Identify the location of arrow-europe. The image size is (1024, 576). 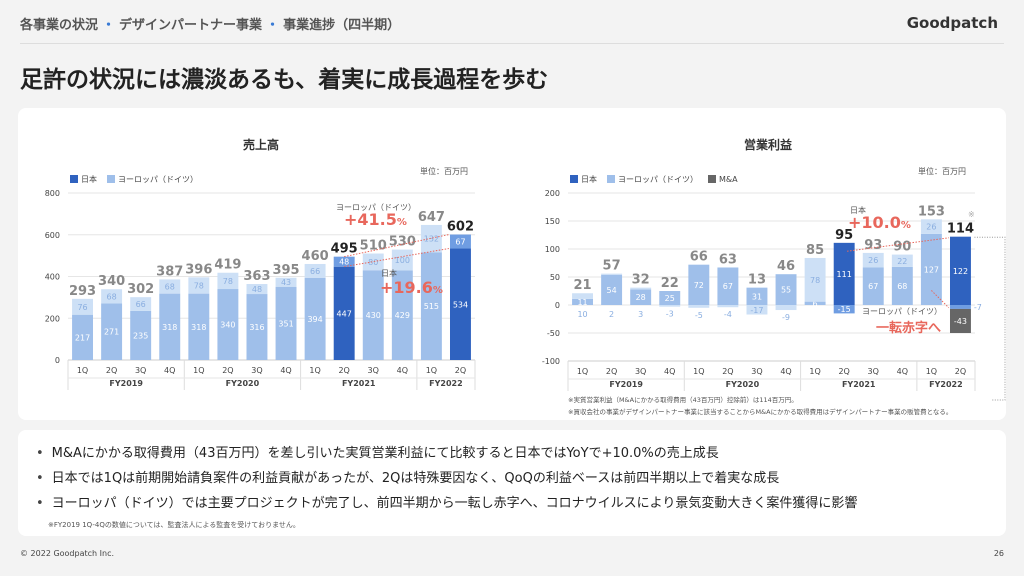
(940, 299).